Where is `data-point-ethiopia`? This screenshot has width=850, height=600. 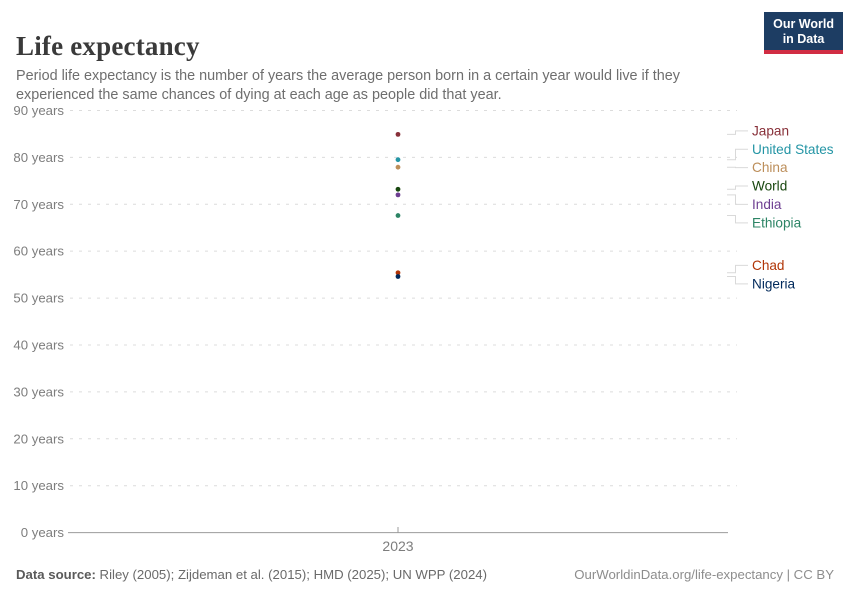
data-point-ethiopia is located at coordinates (398, 215).